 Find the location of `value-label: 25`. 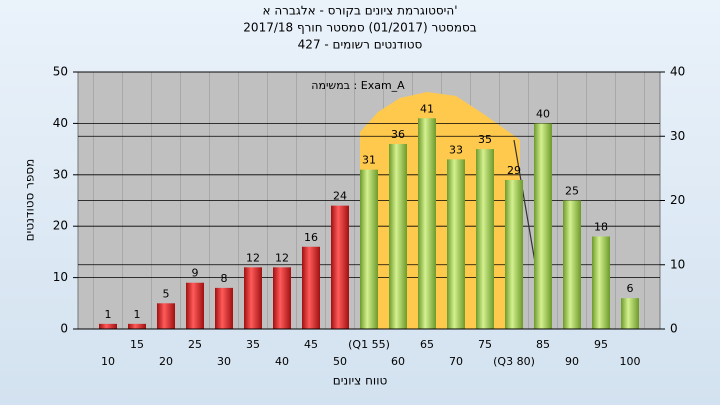

value-label: 25 is located at coordinates (572, 191).